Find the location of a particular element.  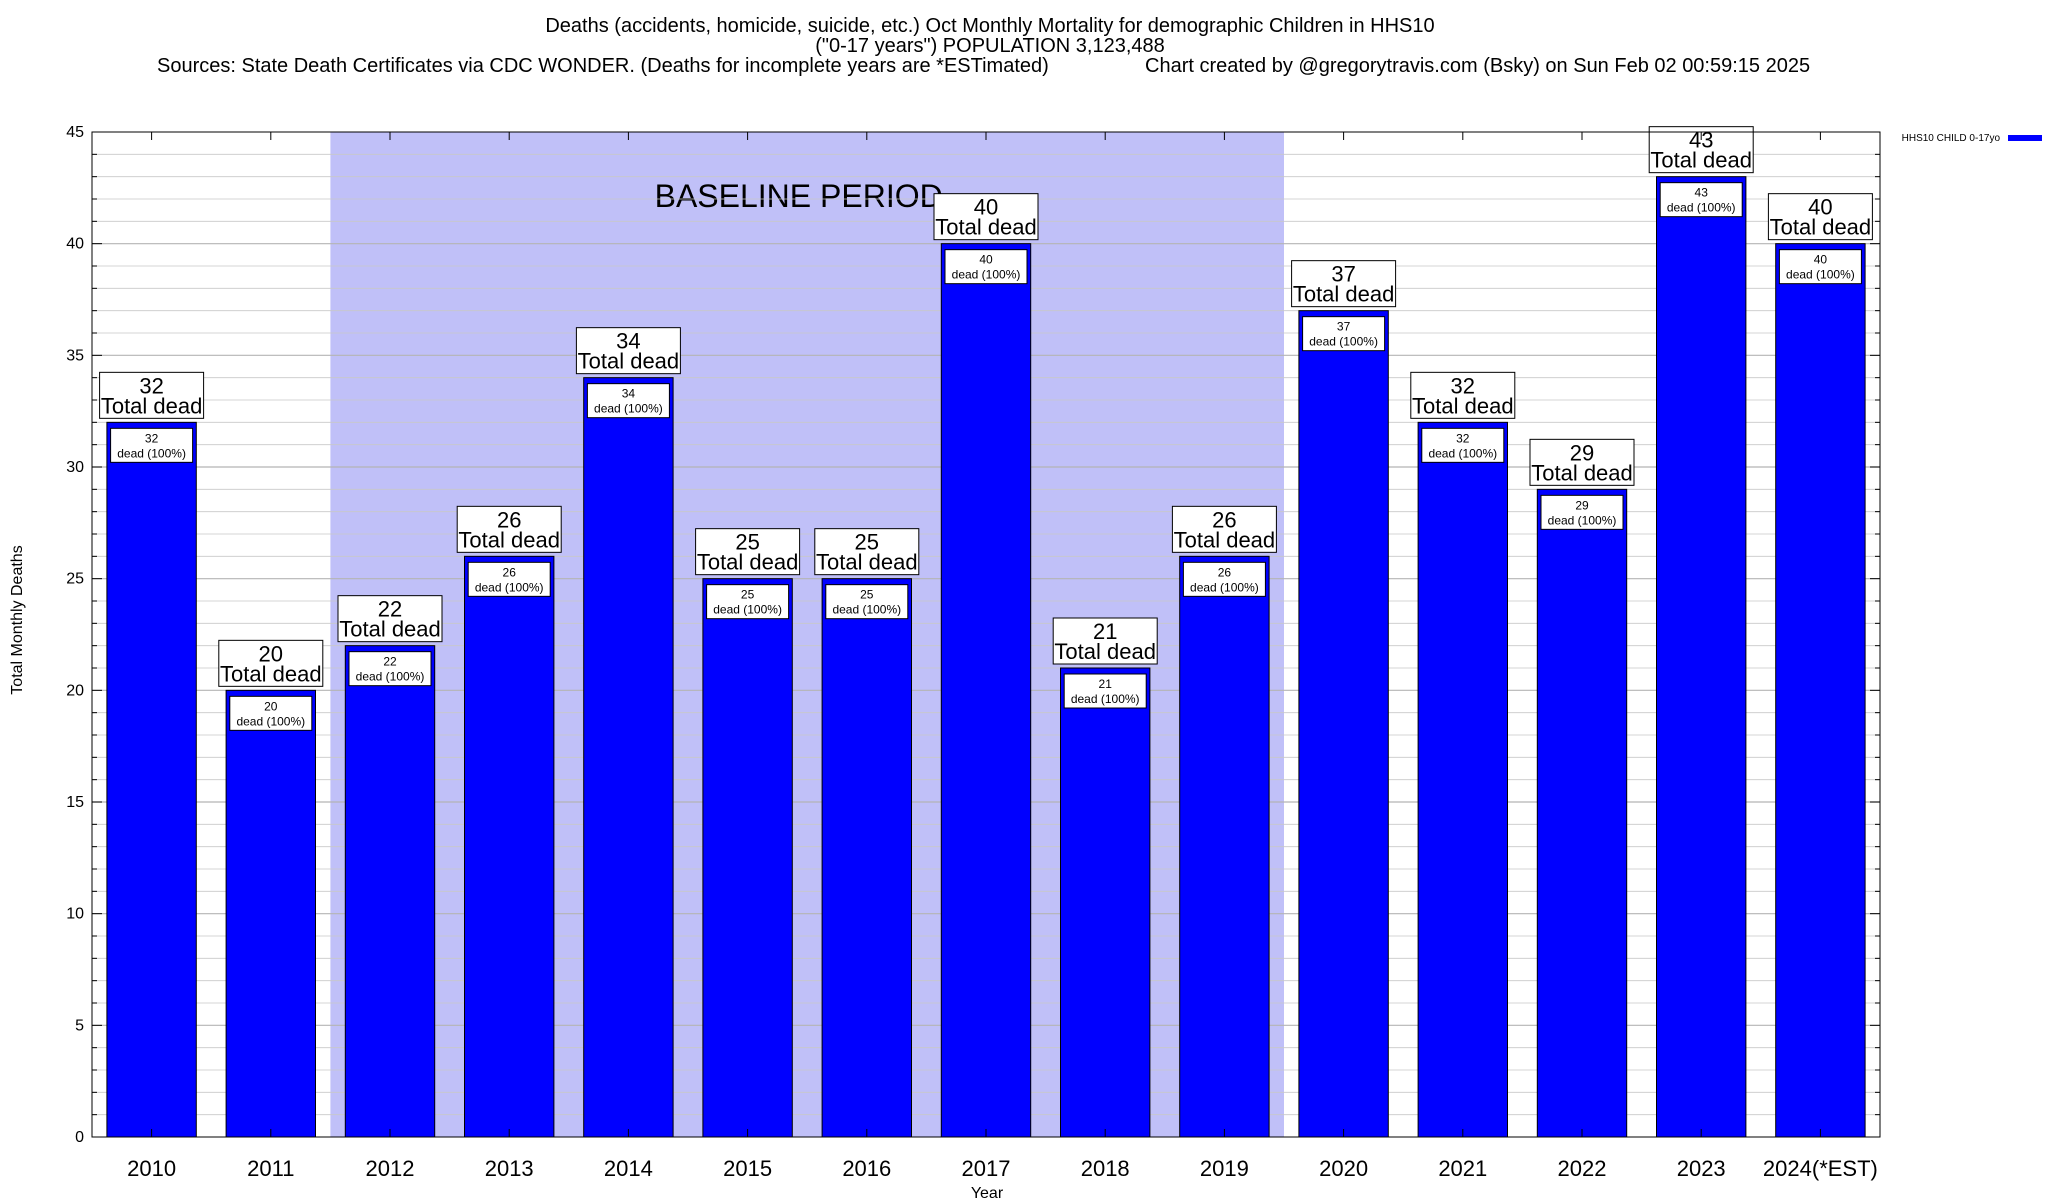

x-tick-label-2013: 2013 is located at coordinates (509, 1168).